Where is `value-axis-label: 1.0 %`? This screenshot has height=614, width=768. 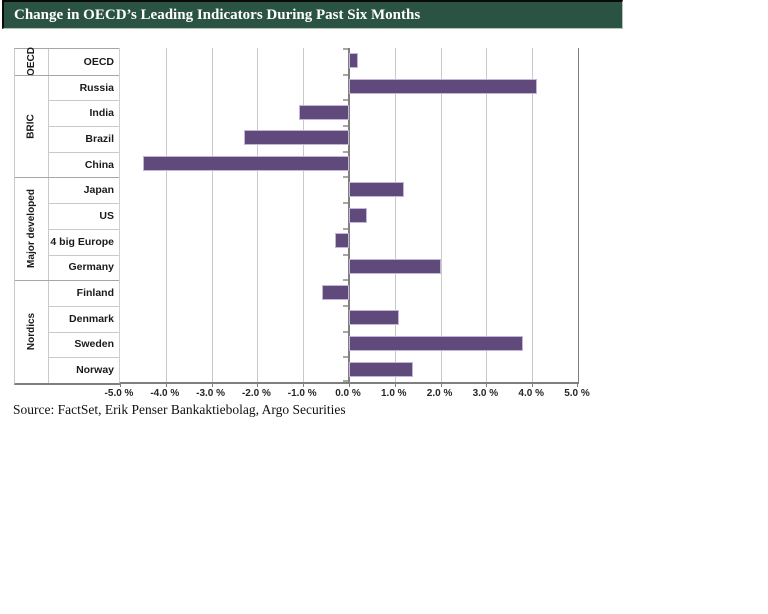
value-axis-label: 1.0 % is located at coordinates (394, 393).